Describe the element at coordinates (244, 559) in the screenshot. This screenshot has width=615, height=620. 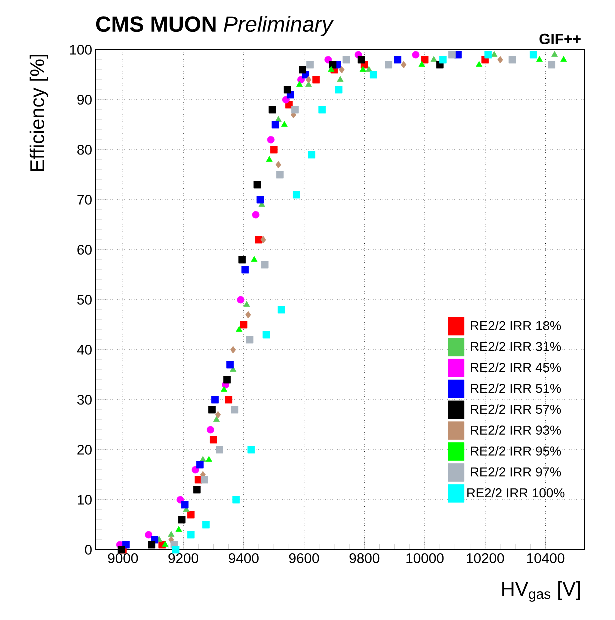
I see `x-tick-label: 9400` at that location.